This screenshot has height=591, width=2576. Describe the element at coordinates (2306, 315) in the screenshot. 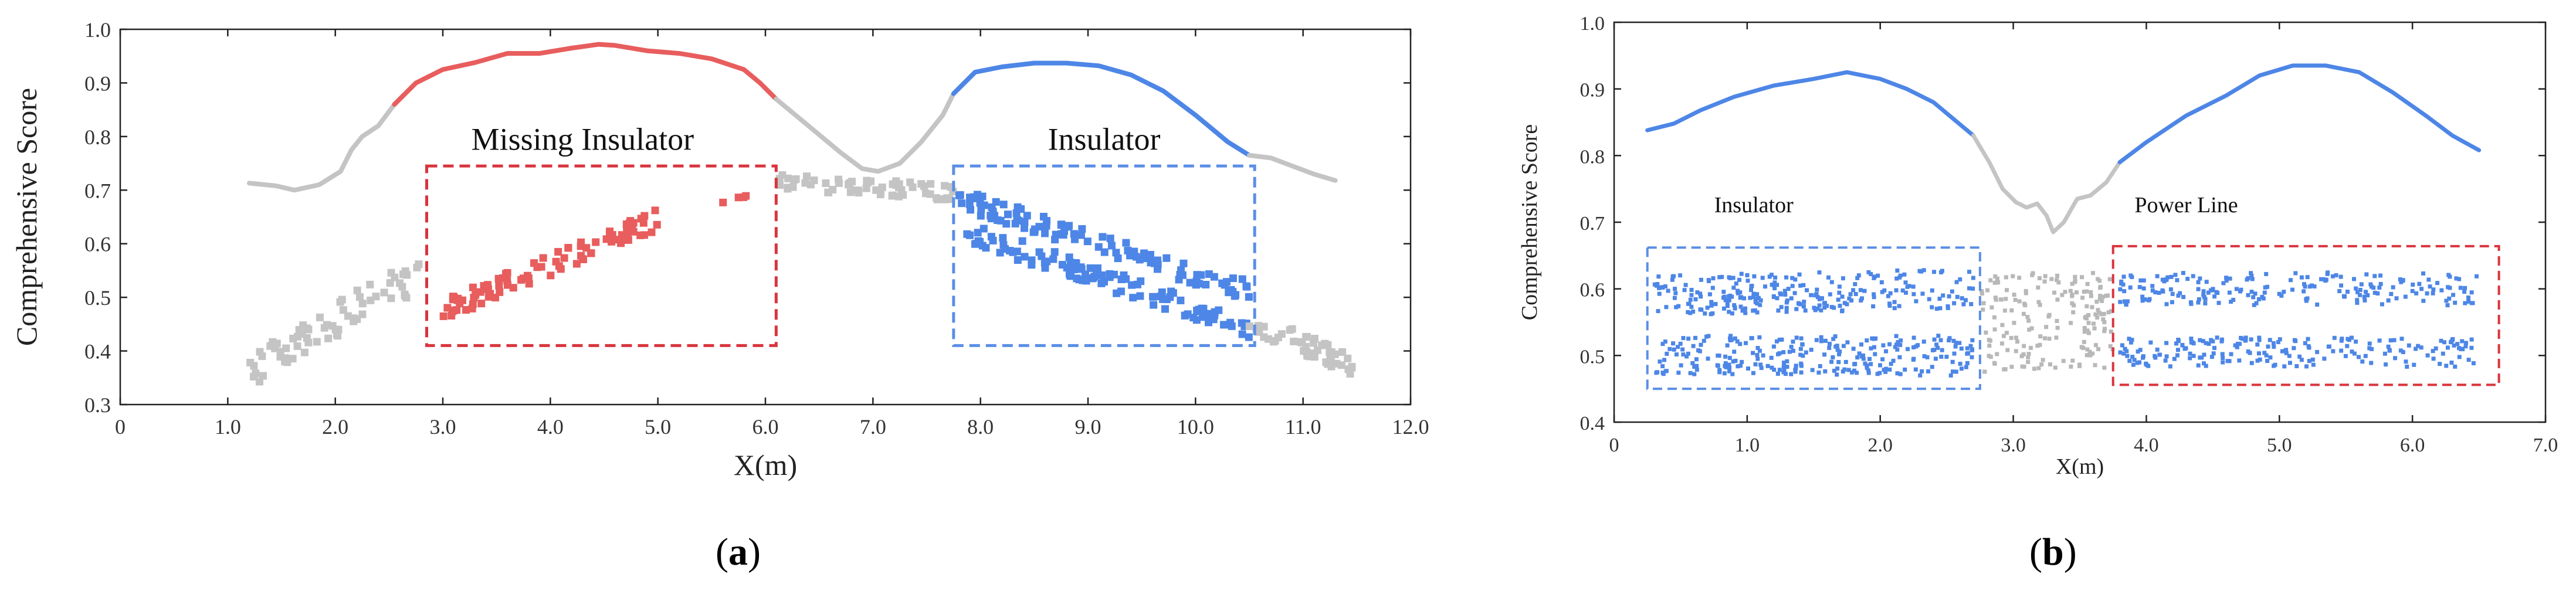

I see `power-line-box` at that location.